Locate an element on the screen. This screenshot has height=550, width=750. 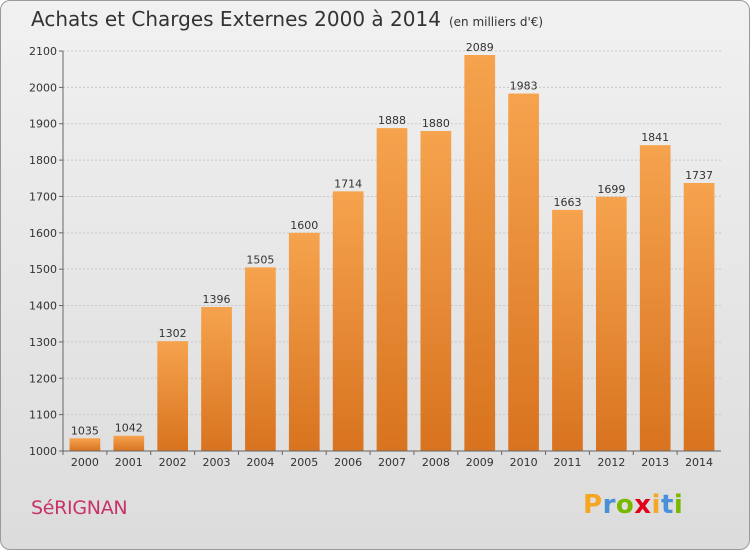
y-tick-label: 2000 is located at coordinates (43, 87).